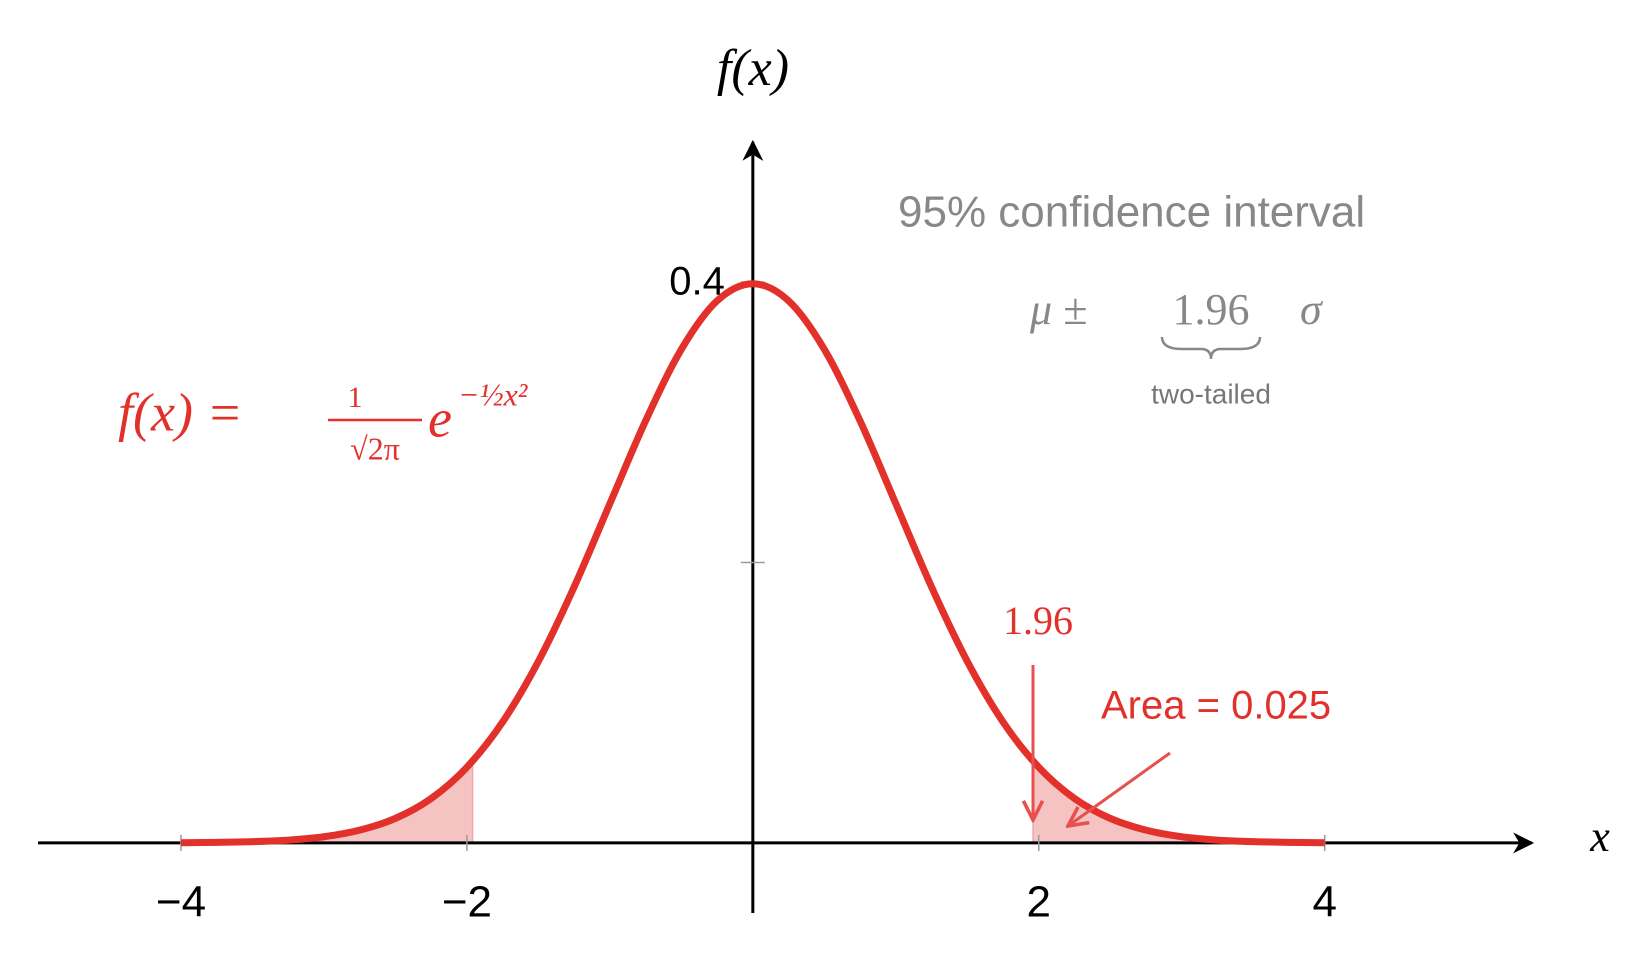 This screenshot has height=972, width=1648. I want to click on x-tick-label: 2, so click(1039, 902).